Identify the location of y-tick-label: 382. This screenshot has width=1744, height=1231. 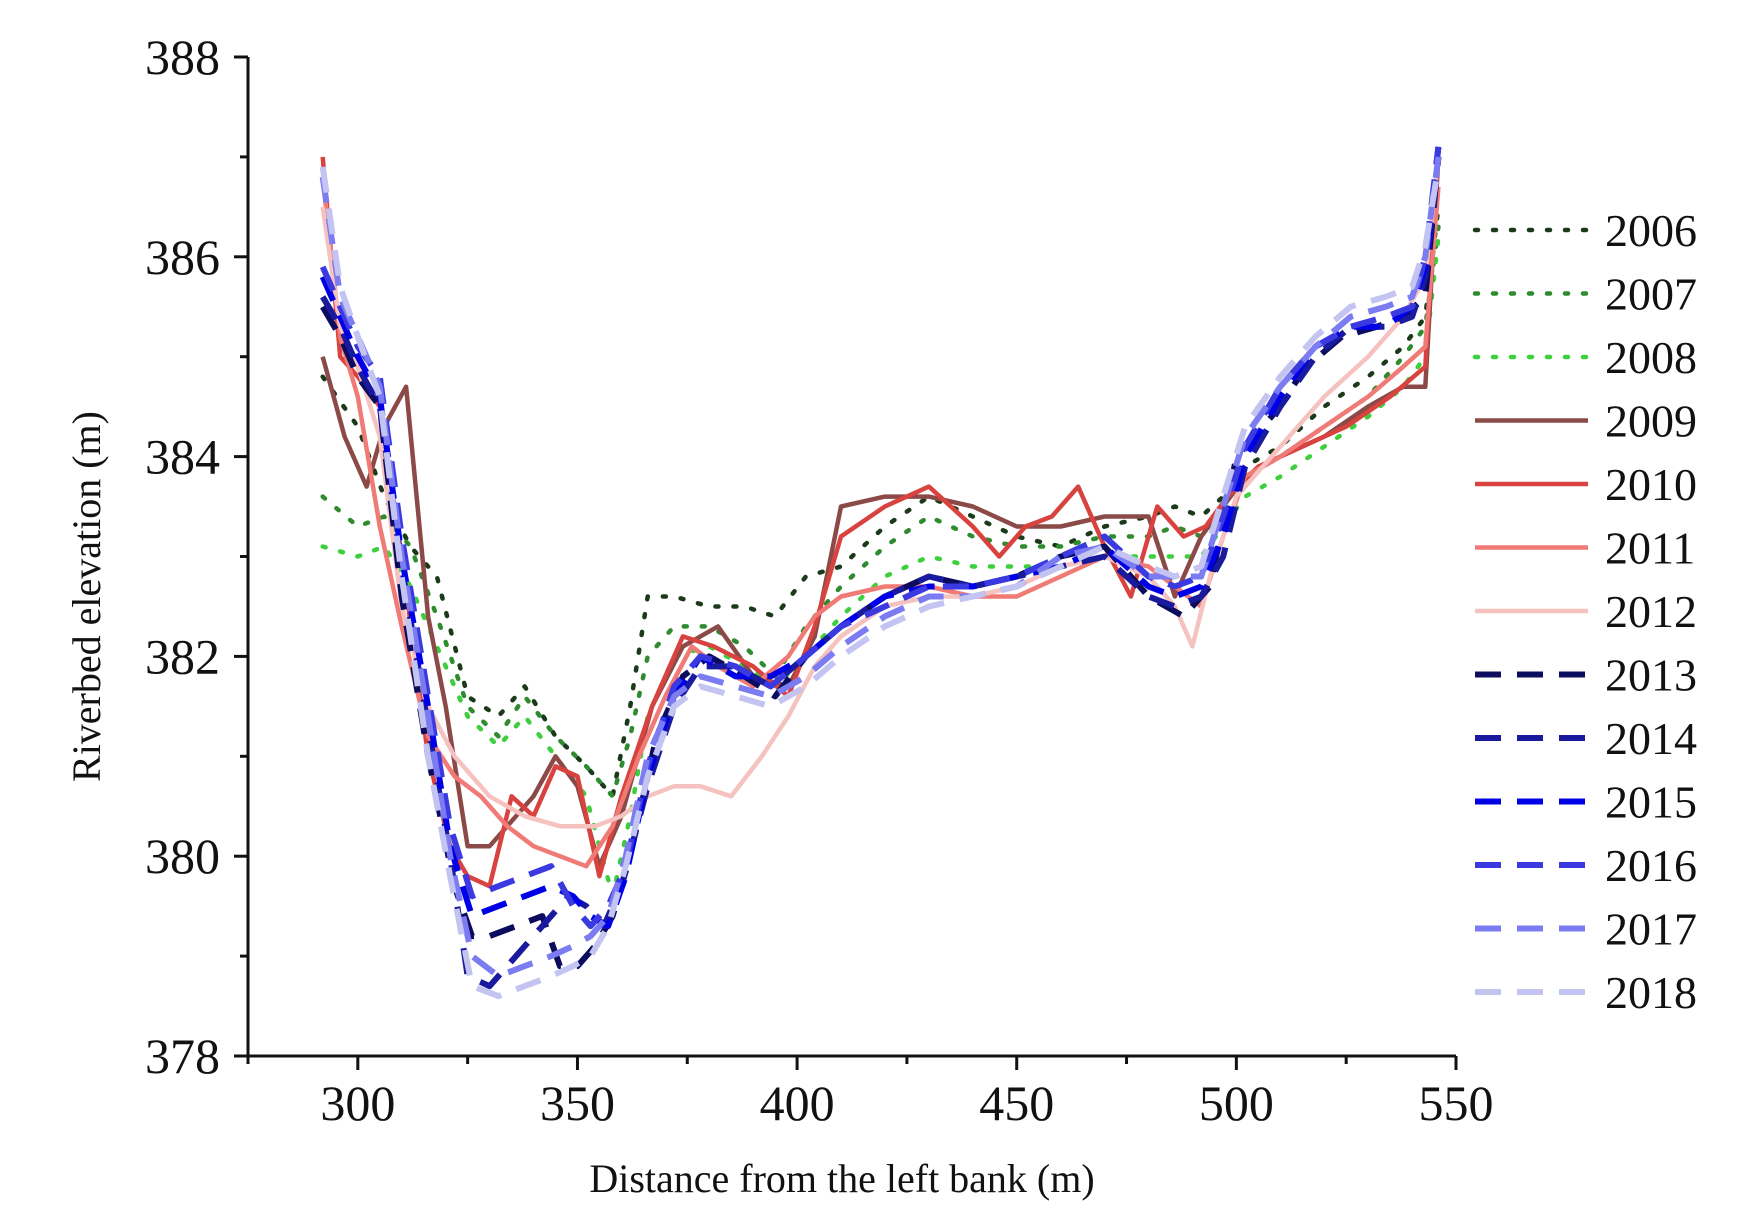
(182, 656).